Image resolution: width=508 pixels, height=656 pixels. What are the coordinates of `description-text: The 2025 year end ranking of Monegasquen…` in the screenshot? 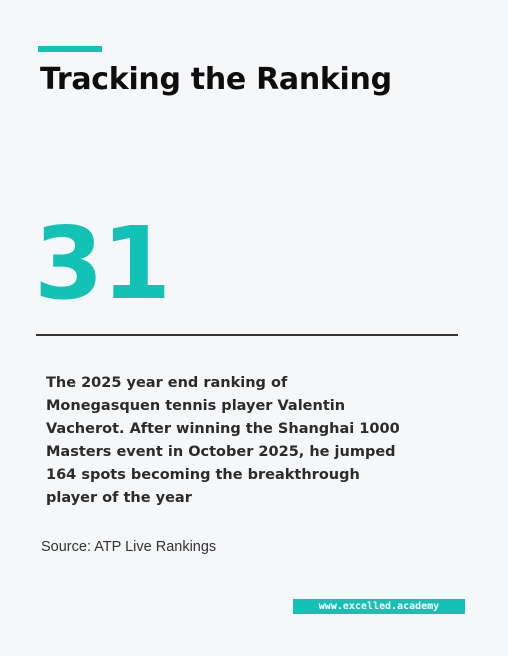 It's located at (223, 440).